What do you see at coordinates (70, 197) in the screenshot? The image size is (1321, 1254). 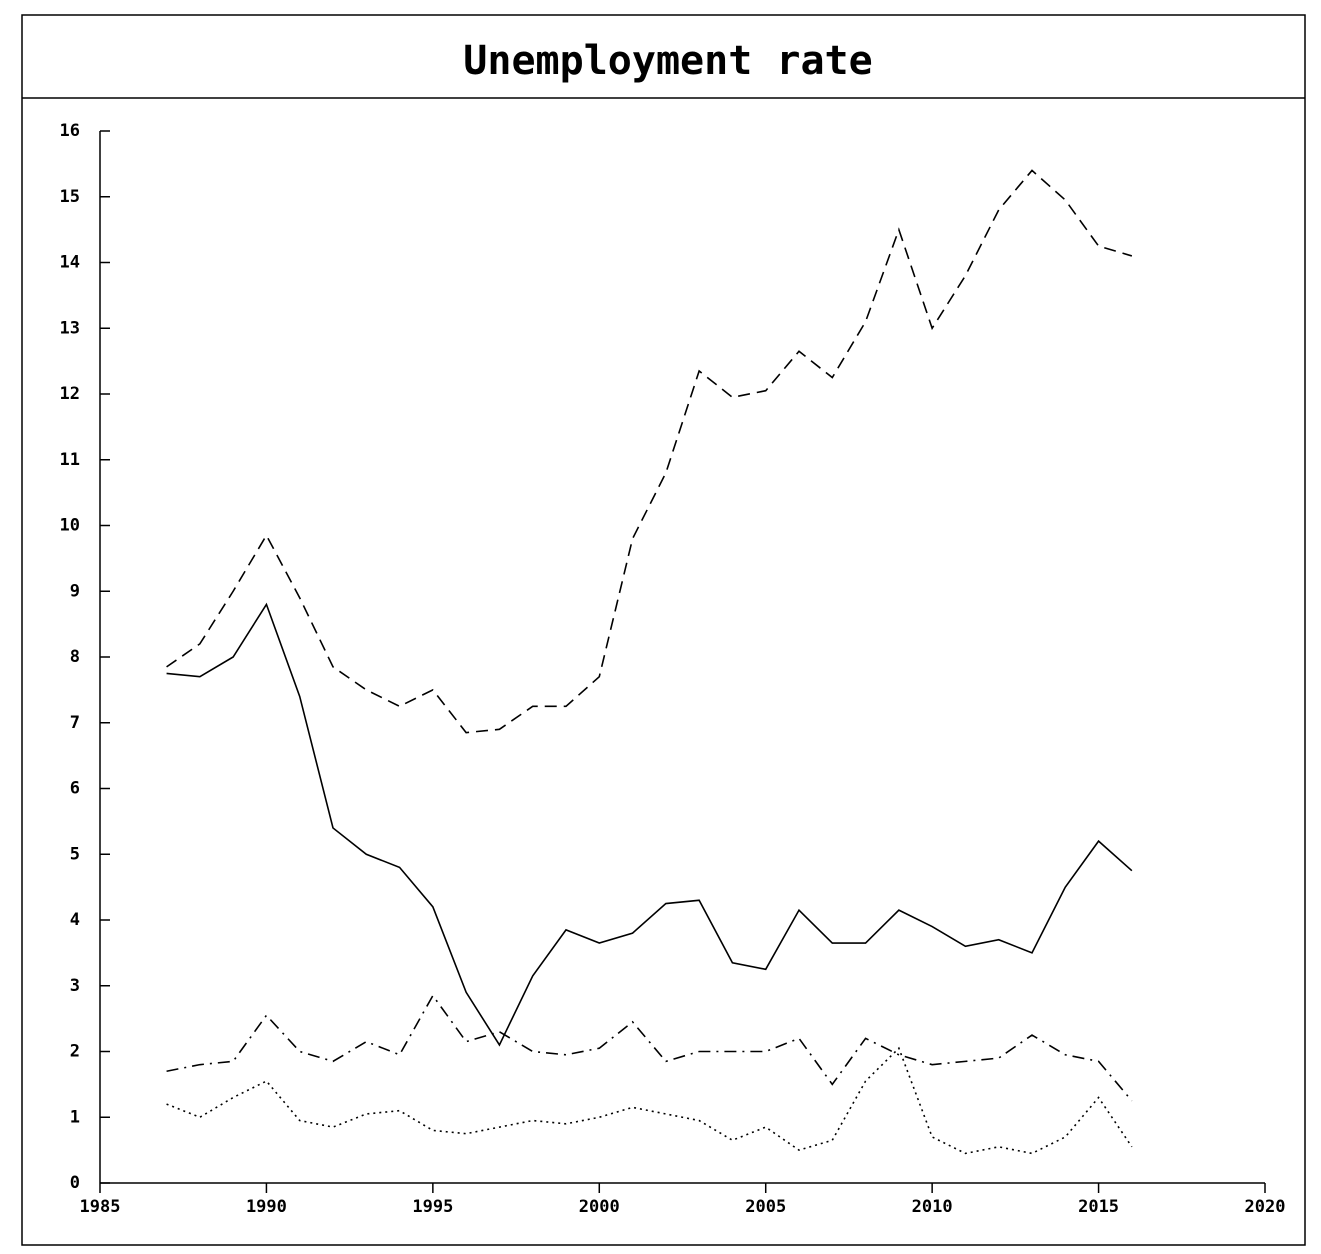 I see `y-tick-label: 15` at bounding box center [70, 197].